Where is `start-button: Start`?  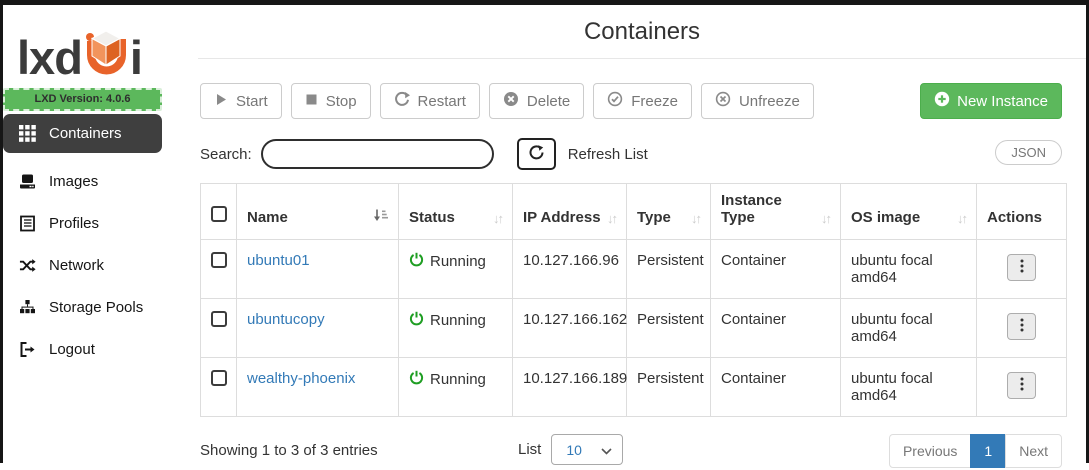
start-button: Start is located at coordinates (241, 101).